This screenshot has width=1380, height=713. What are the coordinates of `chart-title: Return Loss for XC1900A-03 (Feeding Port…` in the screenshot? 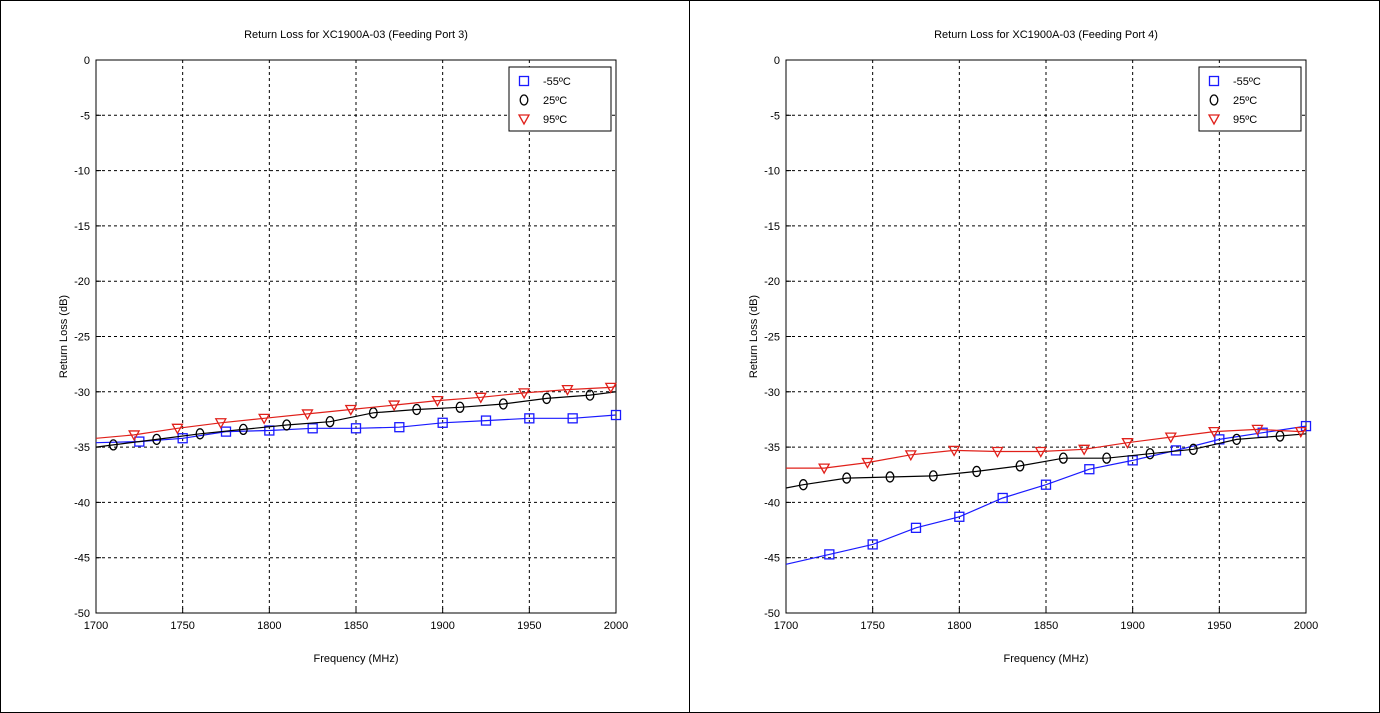 It's located at (1046, 35).